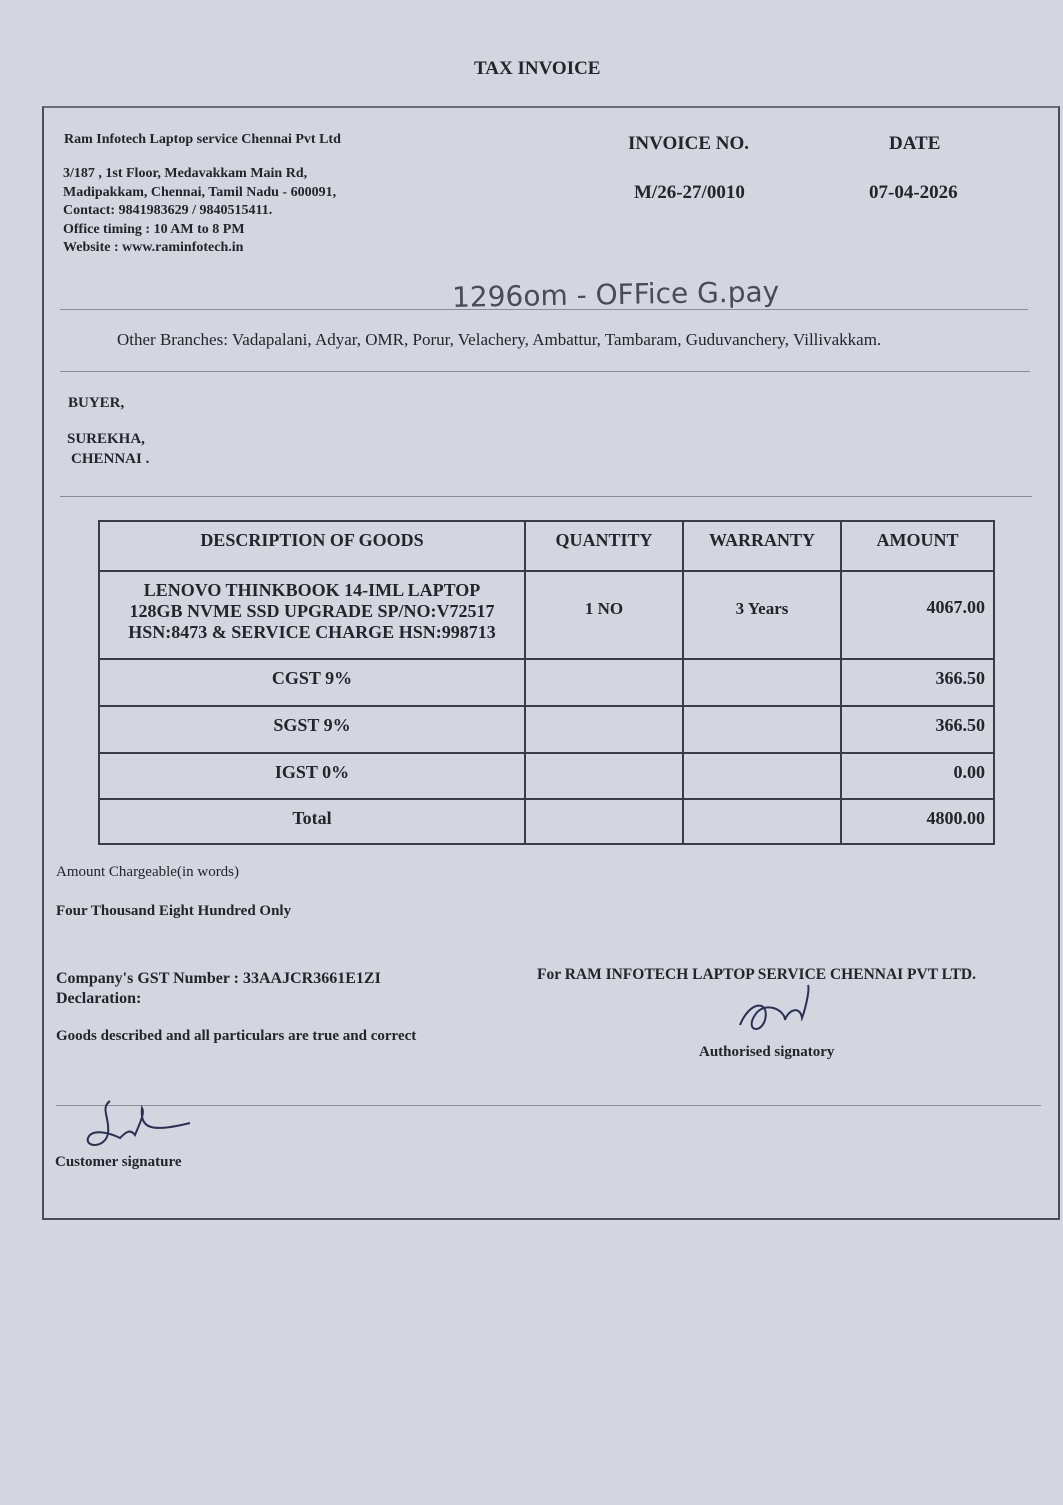 Image resolution: width=1063 pixels, height=1505 pixels. I want to click on row-label: SGST 9%, so click(312, 729).